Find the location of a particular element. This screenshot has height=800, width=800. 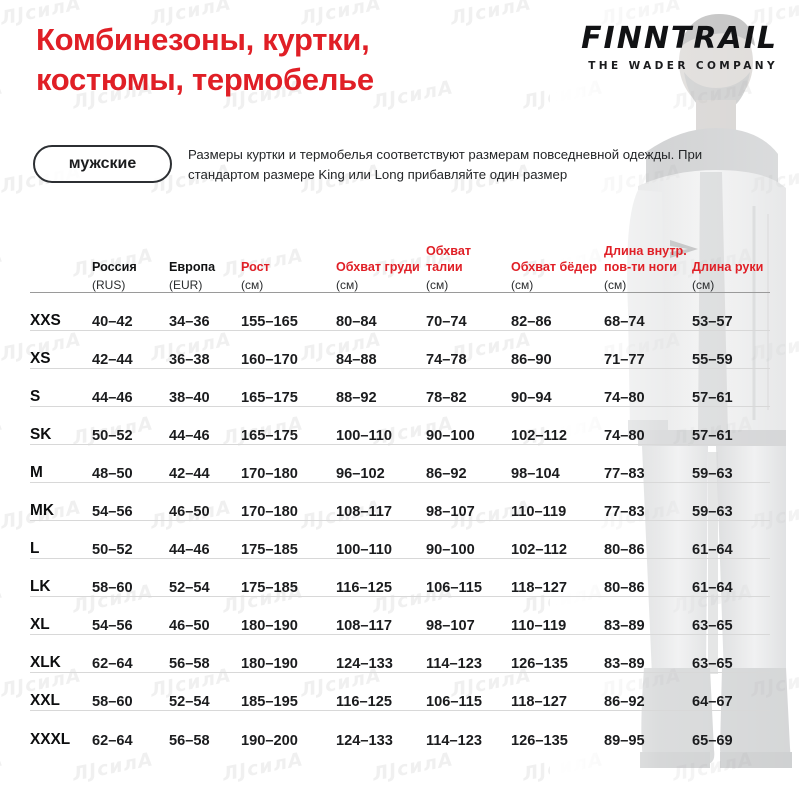

gender-badge: мужские is located at coordinates (102, 164).